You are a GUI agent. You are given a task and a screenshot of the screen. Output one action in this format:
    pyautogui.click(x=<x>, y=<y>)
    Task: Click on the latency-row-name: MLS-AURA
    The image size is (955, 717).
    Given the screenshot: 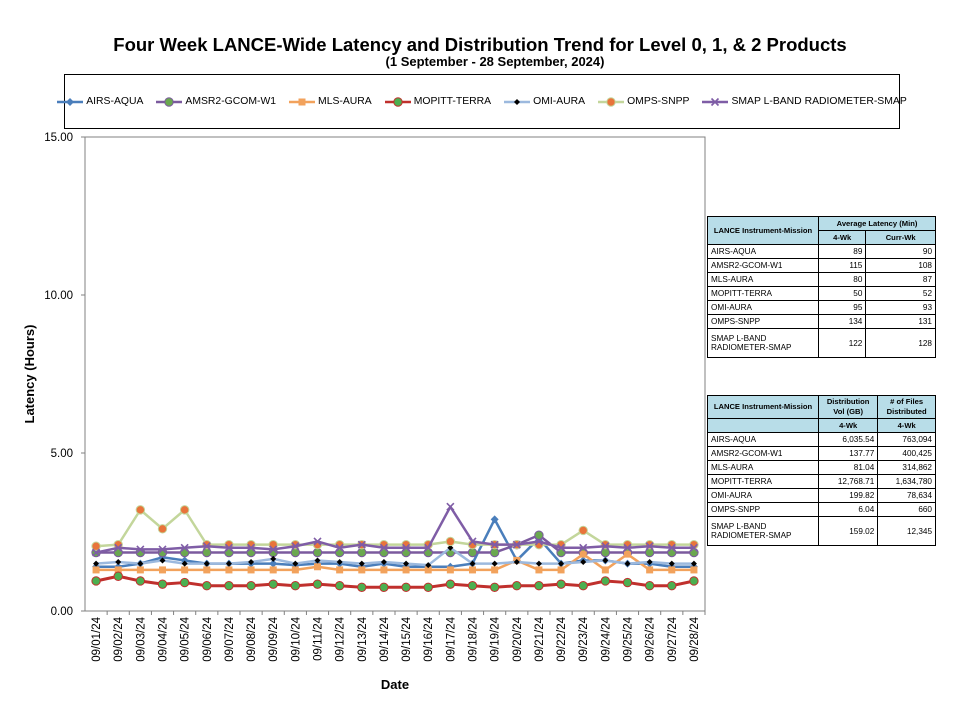 What is the action you would take?
    pyautogui.click(x=763, y=279)
    